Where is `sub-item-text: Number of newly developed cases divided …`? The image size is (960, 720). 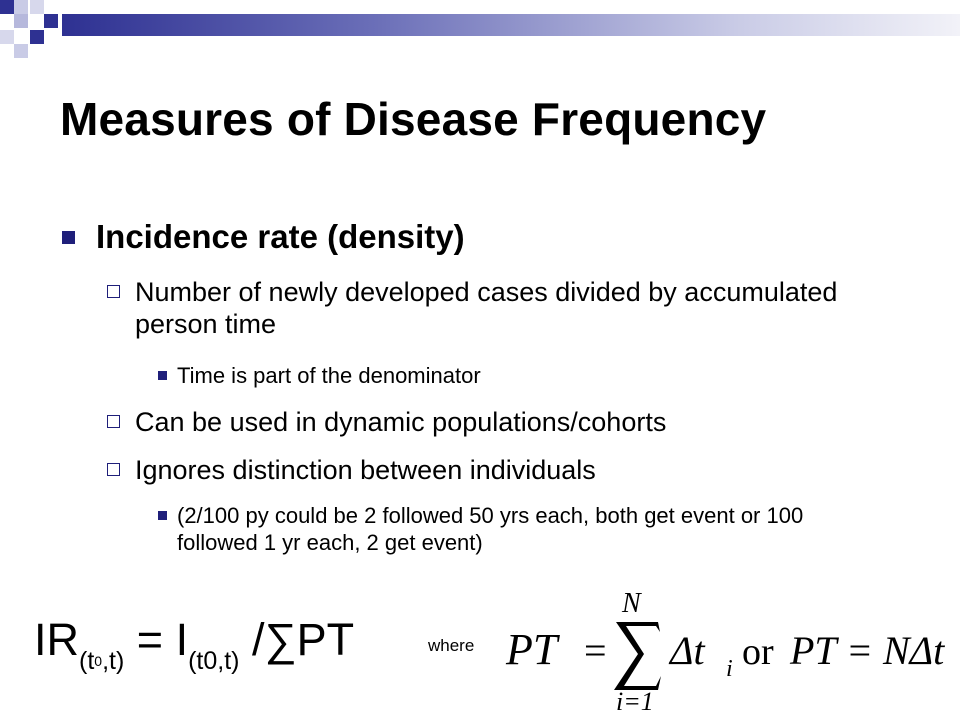 sub-item-text: Number of newly developed cases divided … is located at coordinates (486, 308).